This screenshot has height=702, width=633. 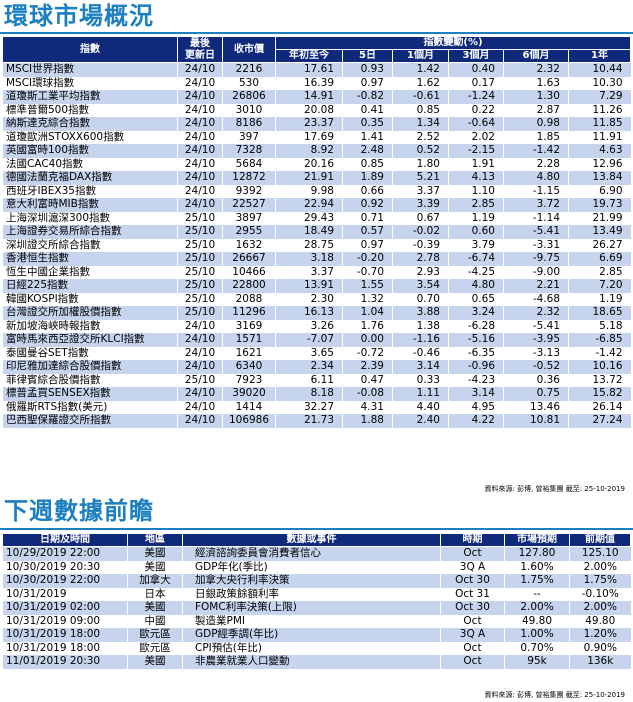 What do you see at coordinates (554, 695) in the screenshot?
I see `preview-source-note: 資料來源: 彭博, 曾裕集團 截至: 25-10-2019` at bounding box center [554, 695].